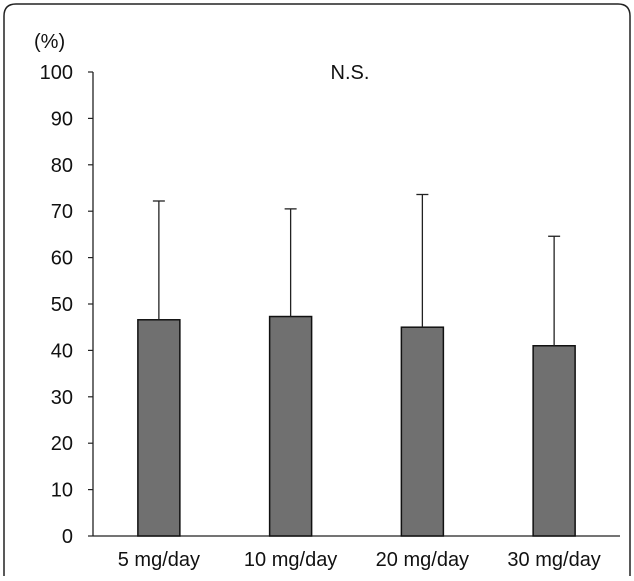 This screenshot has width=634, height=581. What do you see at coordinates (62, 351) in the screenshot?
I see `y-tick-label: 40` at bounding box center [62, 351].